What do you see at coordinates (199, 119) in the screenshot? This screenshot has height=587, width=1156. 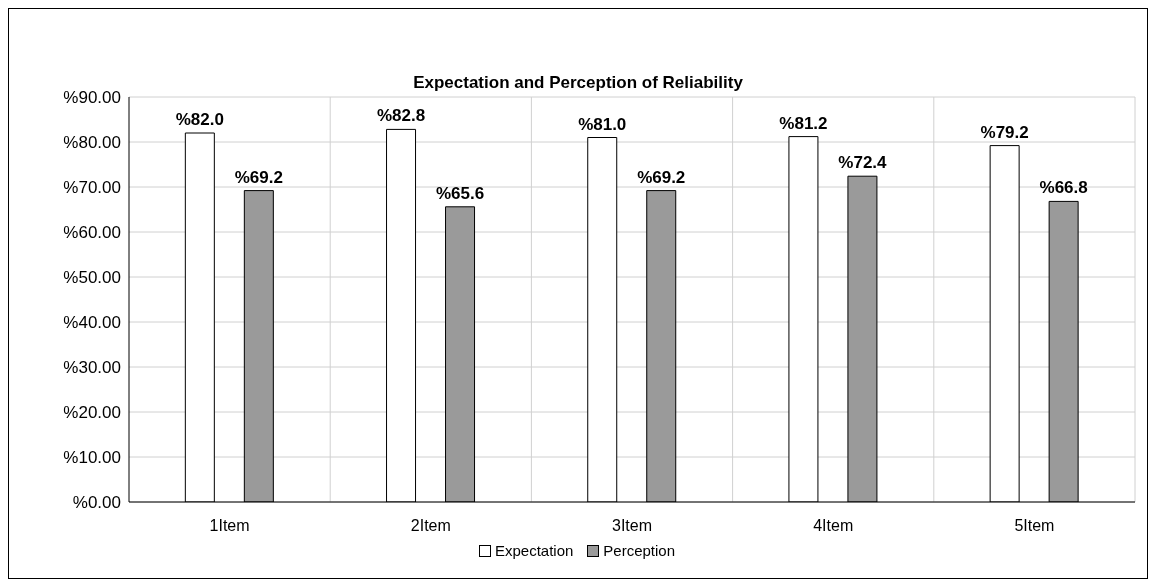 I see `data-label: %82.0` at bounding box center [199, 119].